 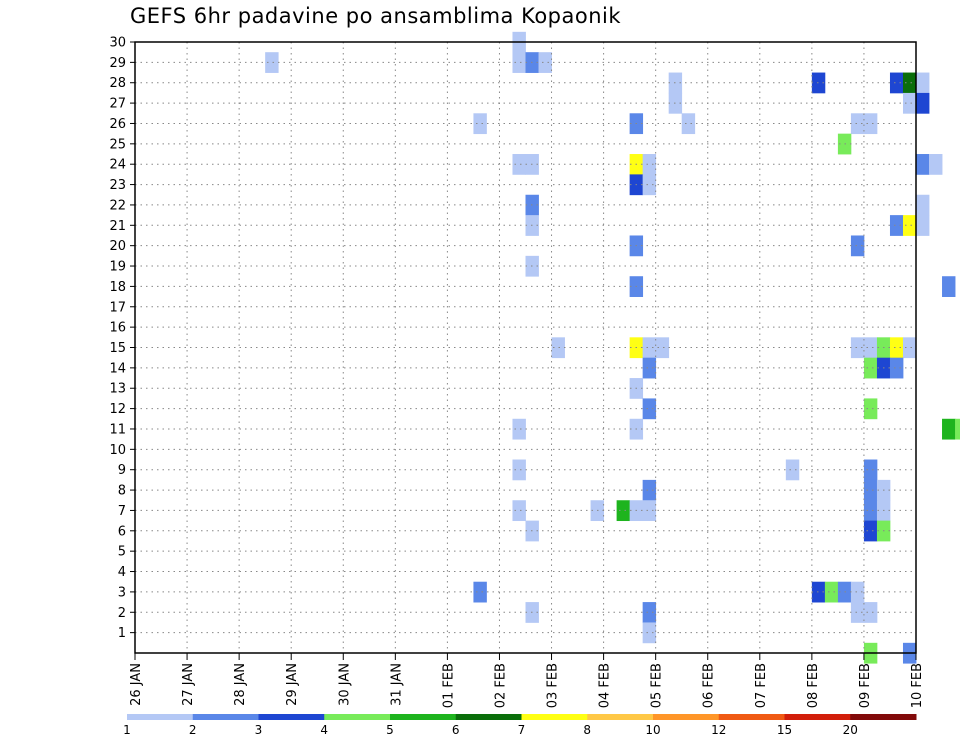 I want to click on y-tick-label: 8, so click(x=122, y=491).